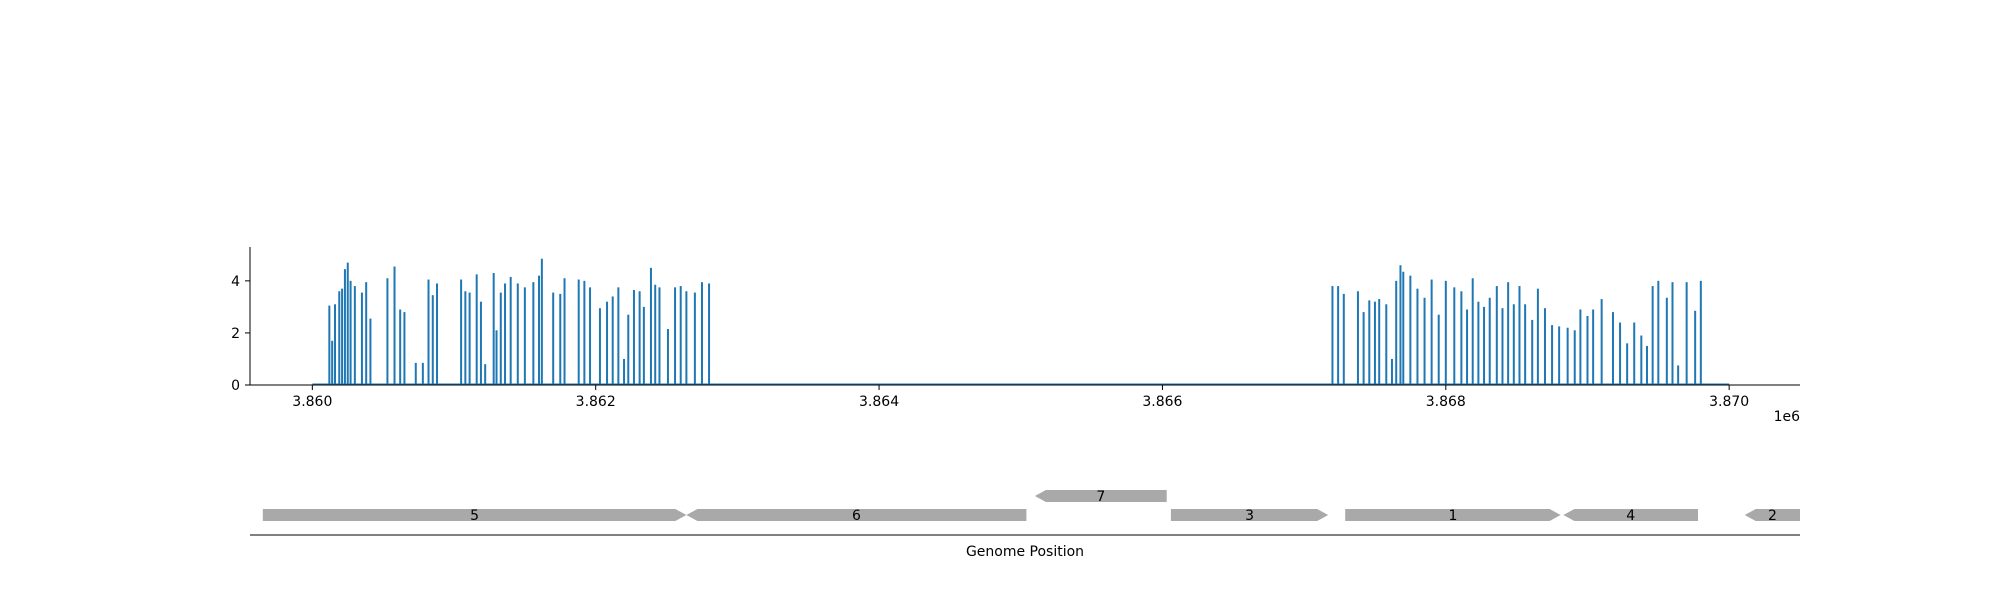 Image resolution: width=2000 pixels, height=600 pixels. Describe the element at coordinates (1630, 516) in the screenshot. I see `gene-label: 4` at that location.